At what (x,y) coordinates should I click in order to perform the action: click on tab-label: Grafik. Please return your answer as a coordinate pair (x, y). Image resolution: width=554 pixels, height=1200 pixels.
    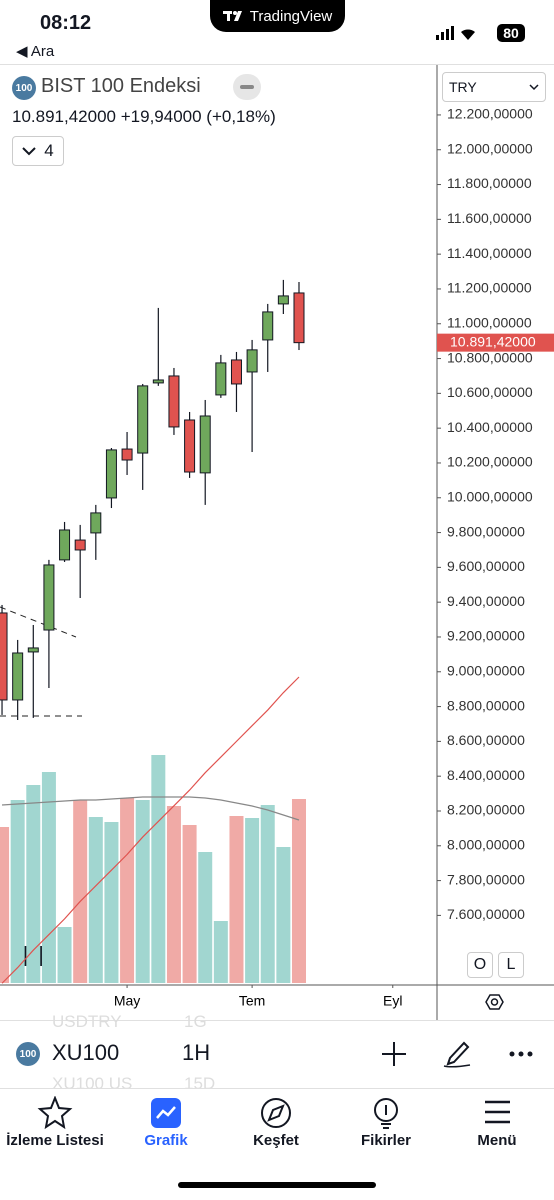
    Looking at the image, I should click on (166, 1140).